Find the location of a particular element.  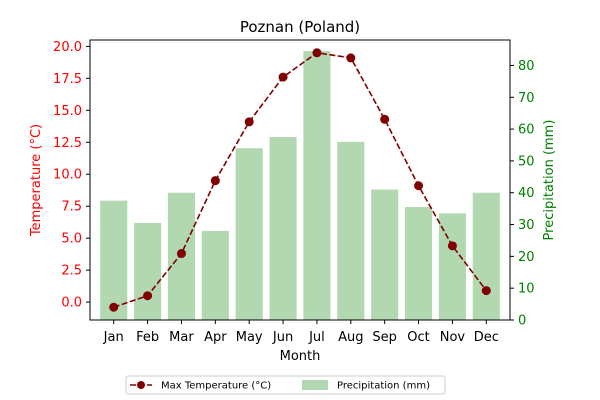

x-tick-label-aug: Aug is located at coordinates (350, 337).